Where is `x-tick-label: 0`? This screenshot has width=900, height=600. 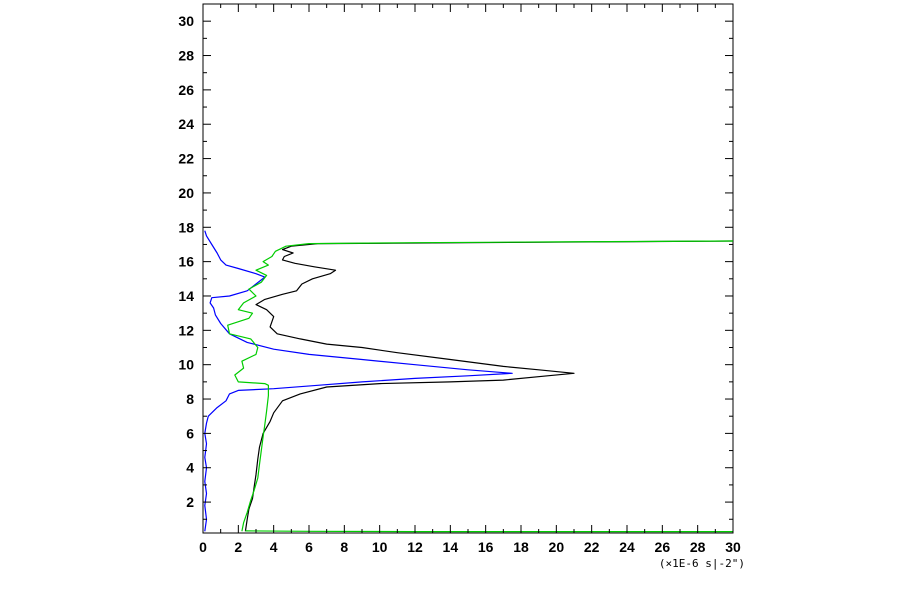 x-tick-label: 0 is located at coordinates (203, 547).